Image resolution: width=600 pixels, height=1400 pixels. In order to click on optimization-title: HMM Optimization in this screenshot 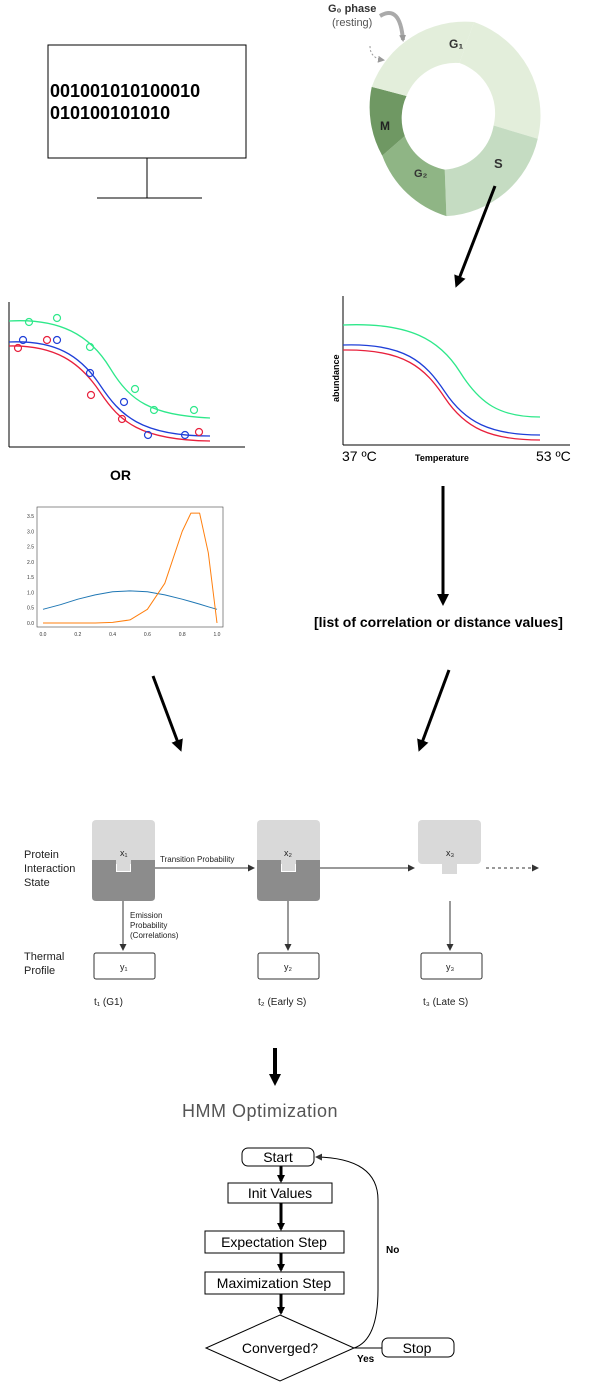, I will do `click(260, 1111)`.